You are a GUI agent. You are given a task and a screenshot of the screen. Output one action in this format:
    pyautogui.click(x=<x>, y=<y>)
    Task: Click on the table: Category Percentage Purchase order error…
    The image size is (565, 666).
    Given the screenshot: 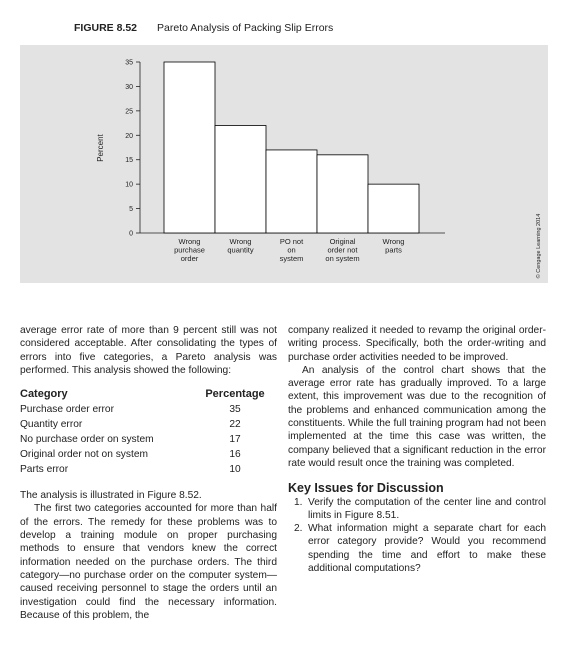 What is the action you would take?
    pyautogui.click(x=145, y=432)
    